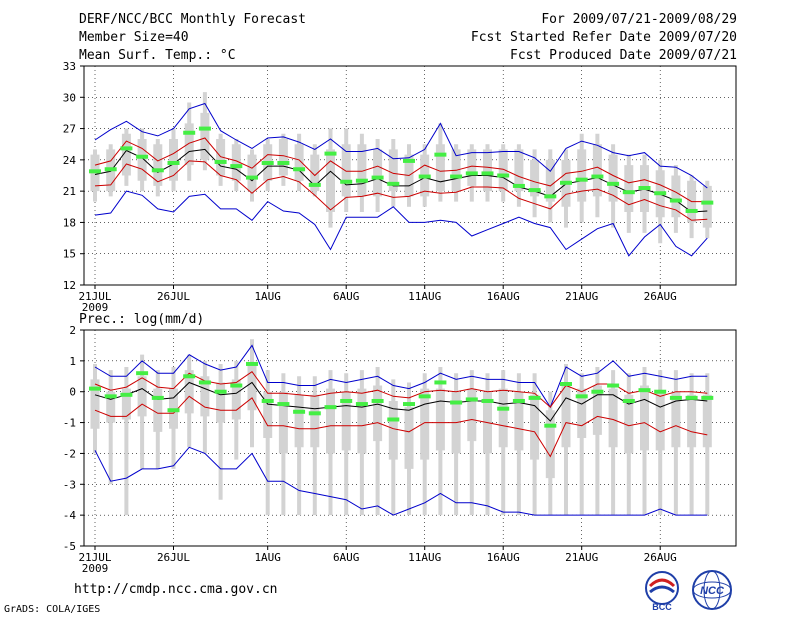 This screenshot has height=618, width=800. Describe the element at coordinates (52, 609) in the screenshot. I see `grads-credit: GrADS: COLA/IGES` at that location.